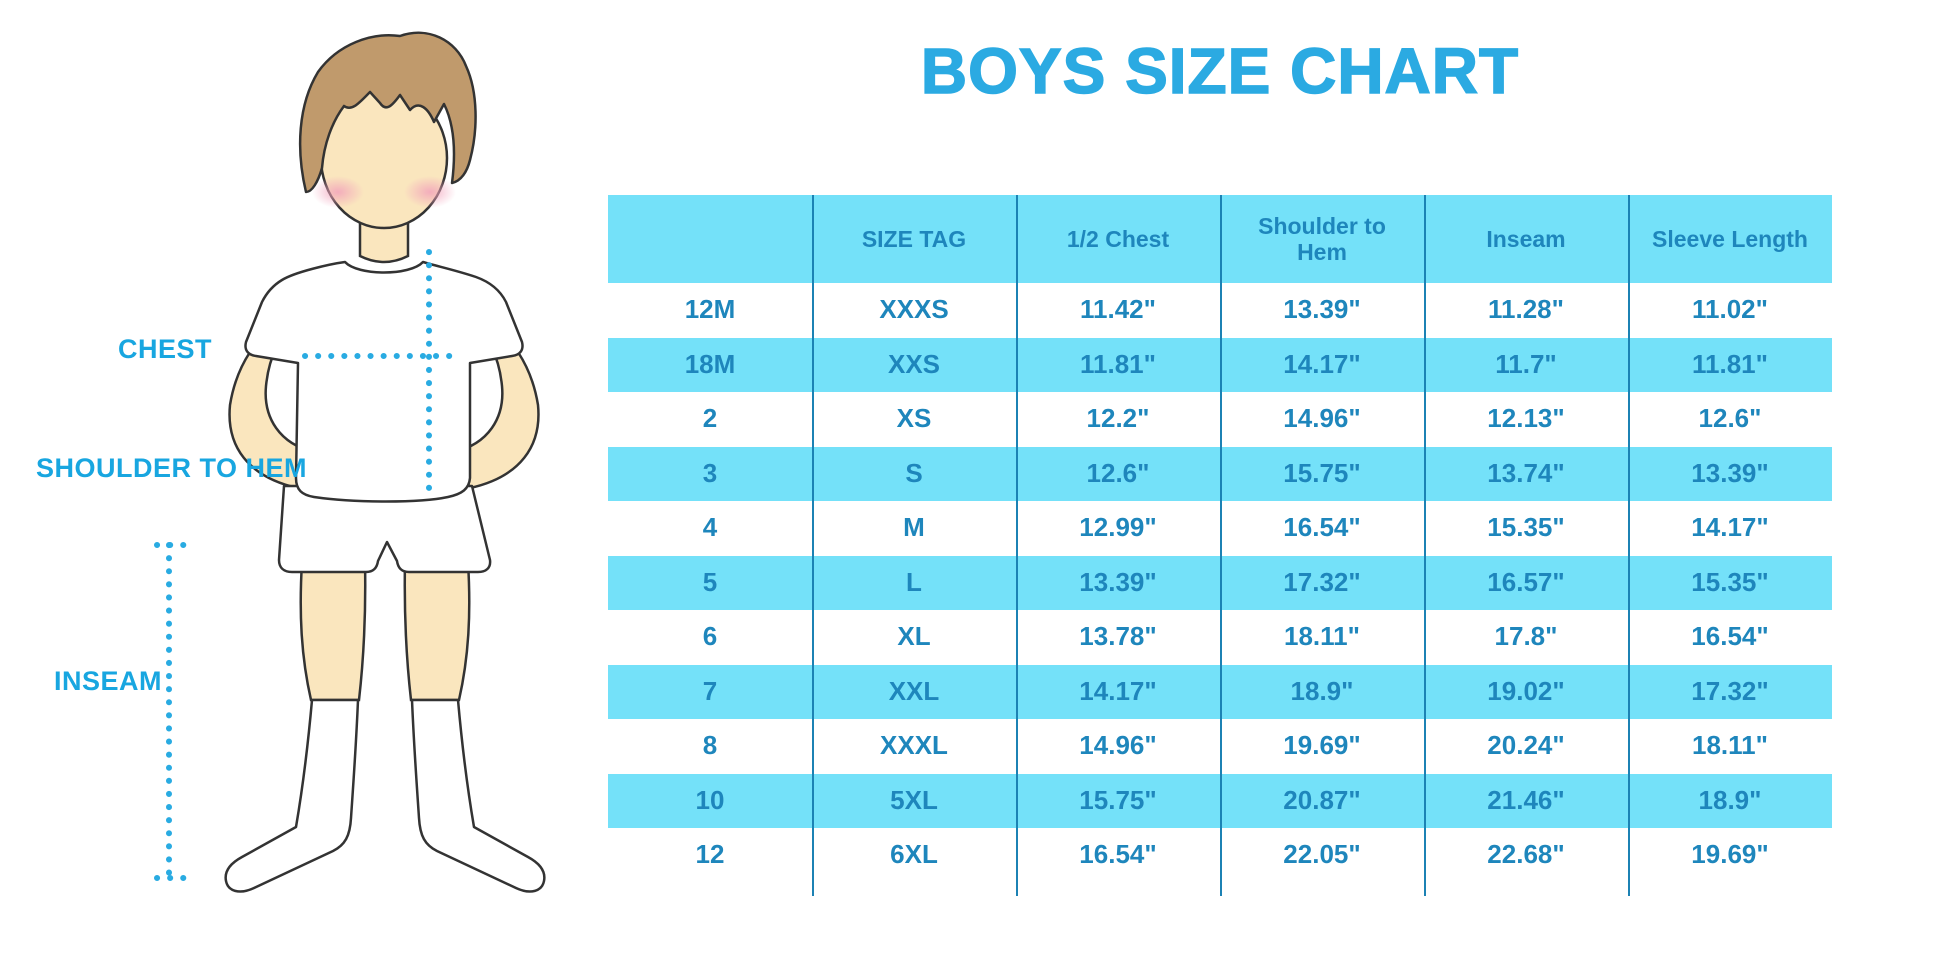 The height and width of the screenshot is (973, 1946). Describe the element at coordinates (914, 309) in the screenshot. I see `table-cell: XXXS` at that location.